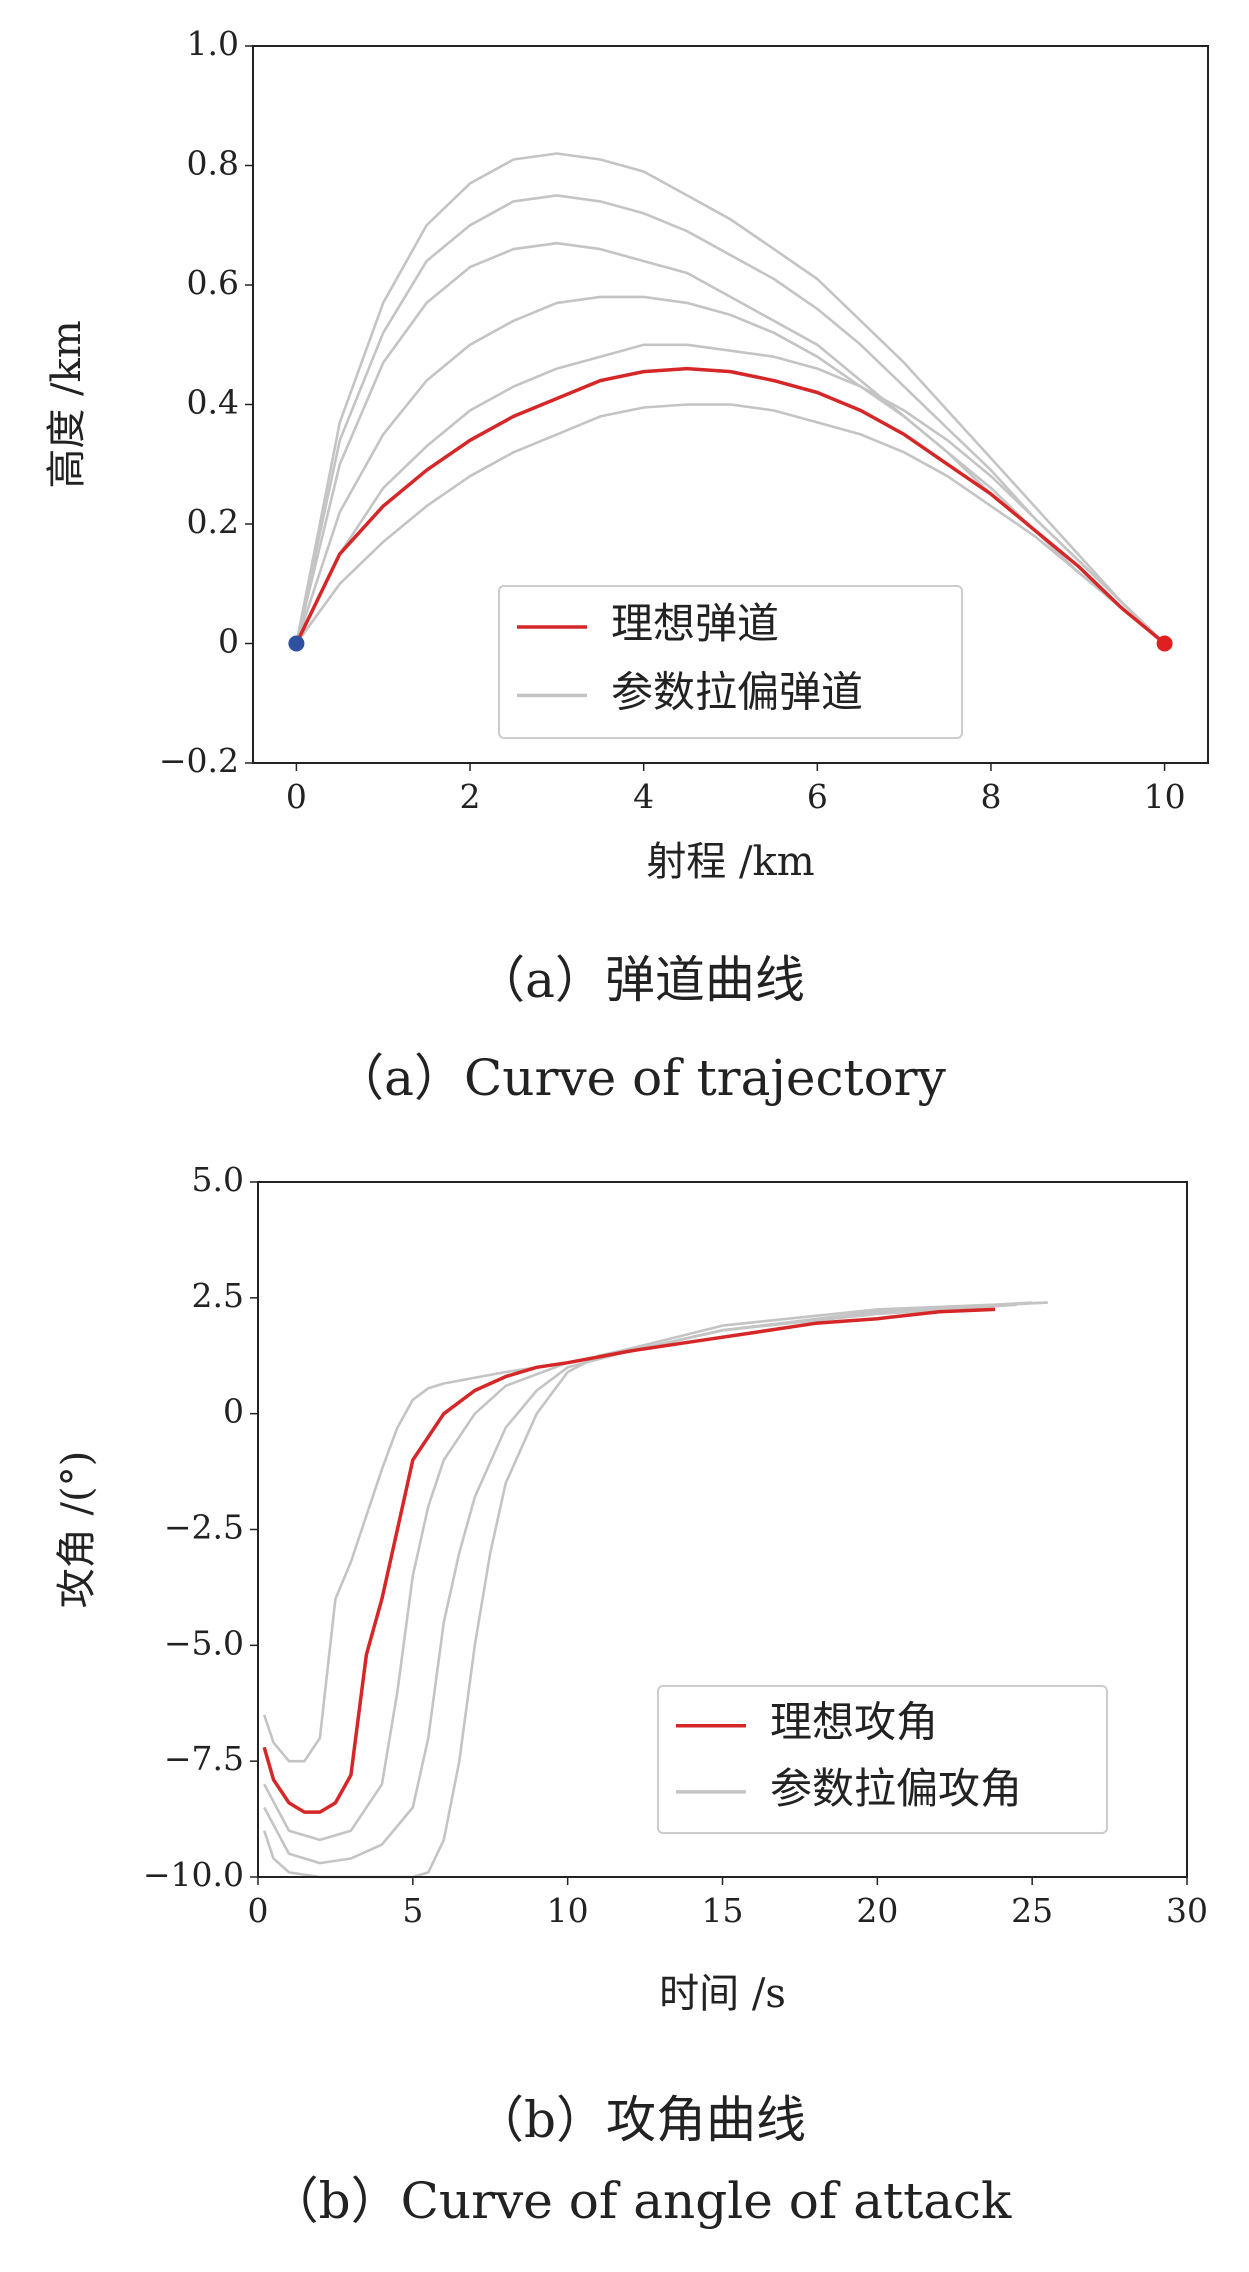  What do you see at coordinates (213, 43) in the screenshot?
I see `y-tick-label: 1.0` at bounding box center [213, 43].